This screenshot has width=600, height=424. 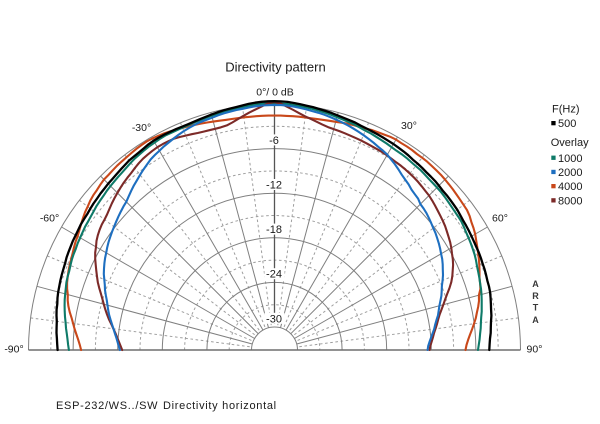 I want to click on svg-text: -6, so click(x=274, y=141).